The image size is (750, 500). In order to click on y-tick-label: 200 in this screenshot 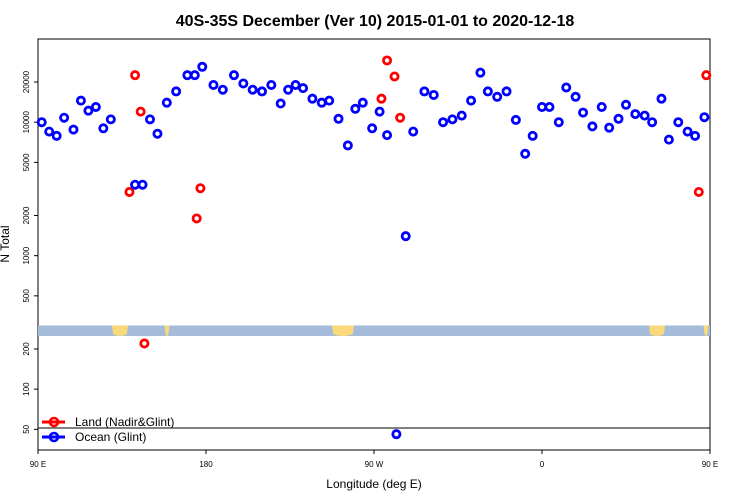, I will do `click(26, 349)`.